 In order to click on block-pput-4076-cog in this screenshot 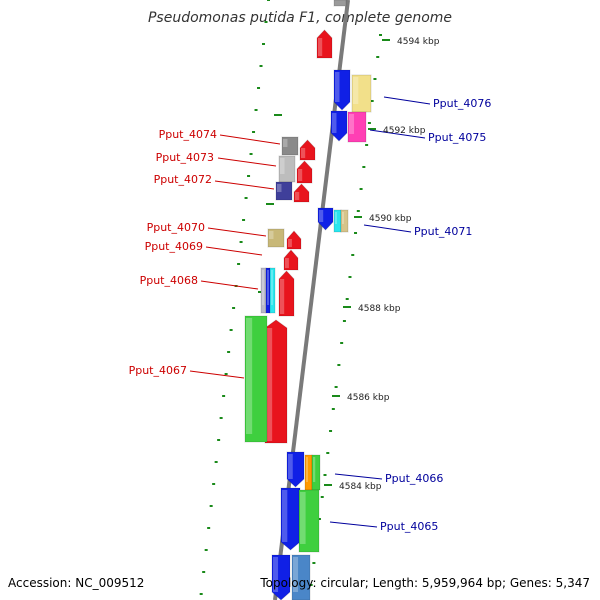, I will do `click(361, 93)`.